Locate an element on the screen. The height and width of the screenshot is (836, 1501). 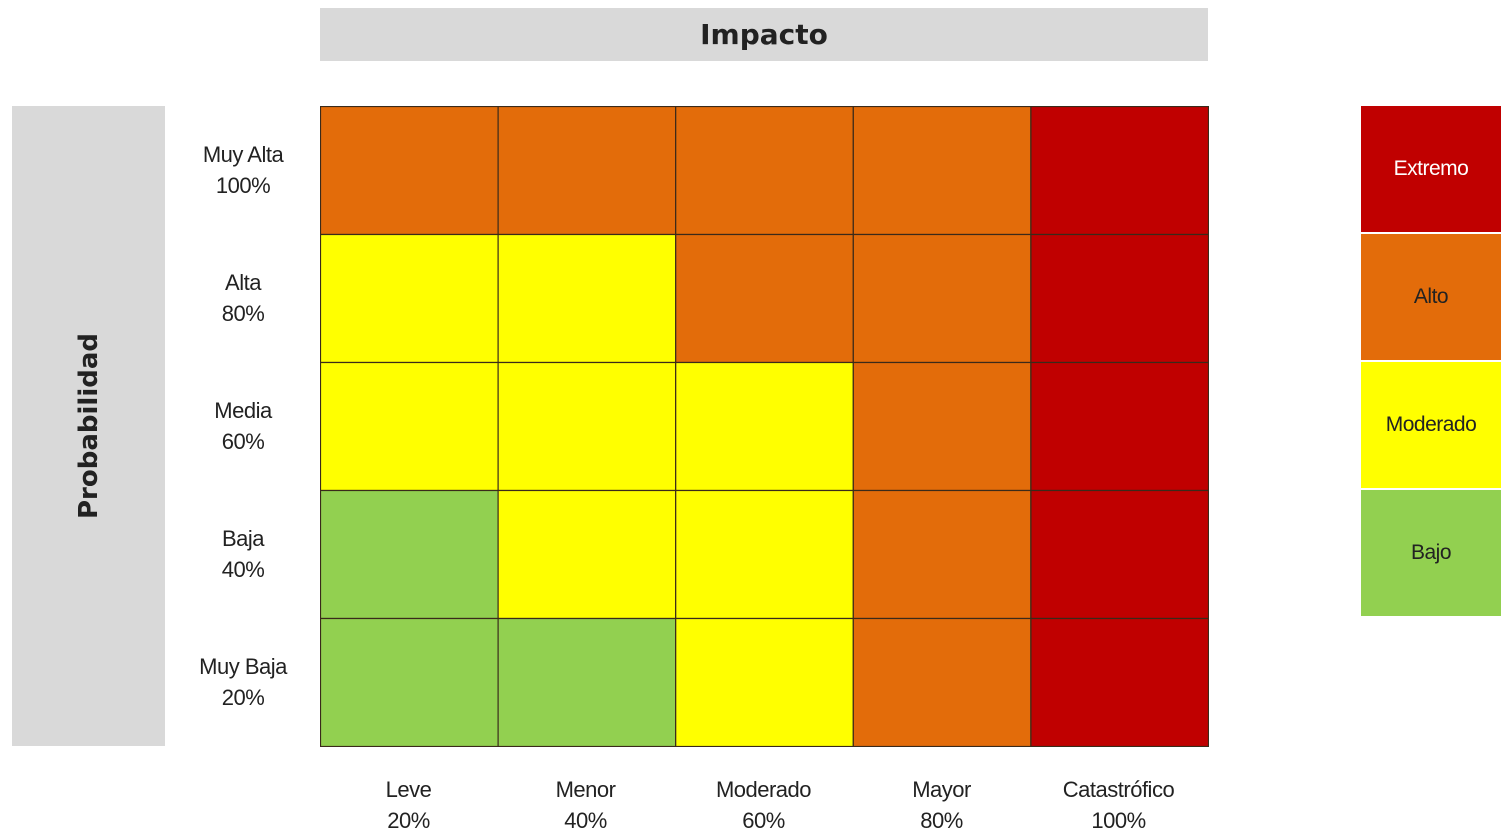
matrix-cell-r1-c0 is located at coordinates (409, 298).